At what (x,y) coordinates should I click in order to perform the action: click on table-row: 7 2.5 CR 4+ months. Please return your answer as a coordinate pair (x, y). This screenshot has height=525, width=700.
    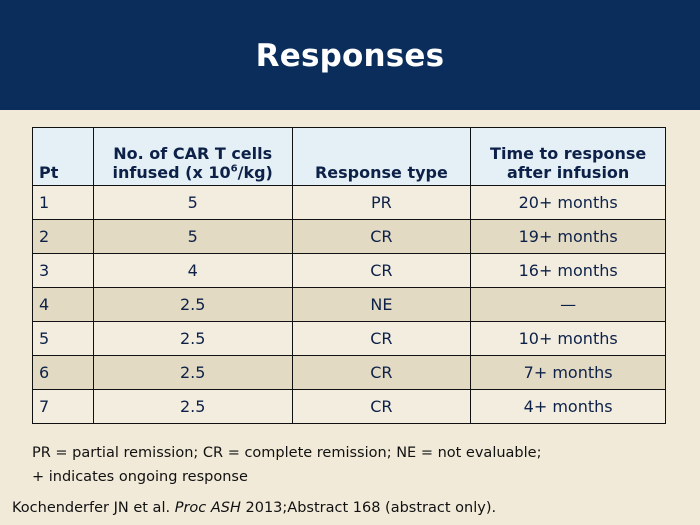
    Looking at the image, I should click on (349, 406).